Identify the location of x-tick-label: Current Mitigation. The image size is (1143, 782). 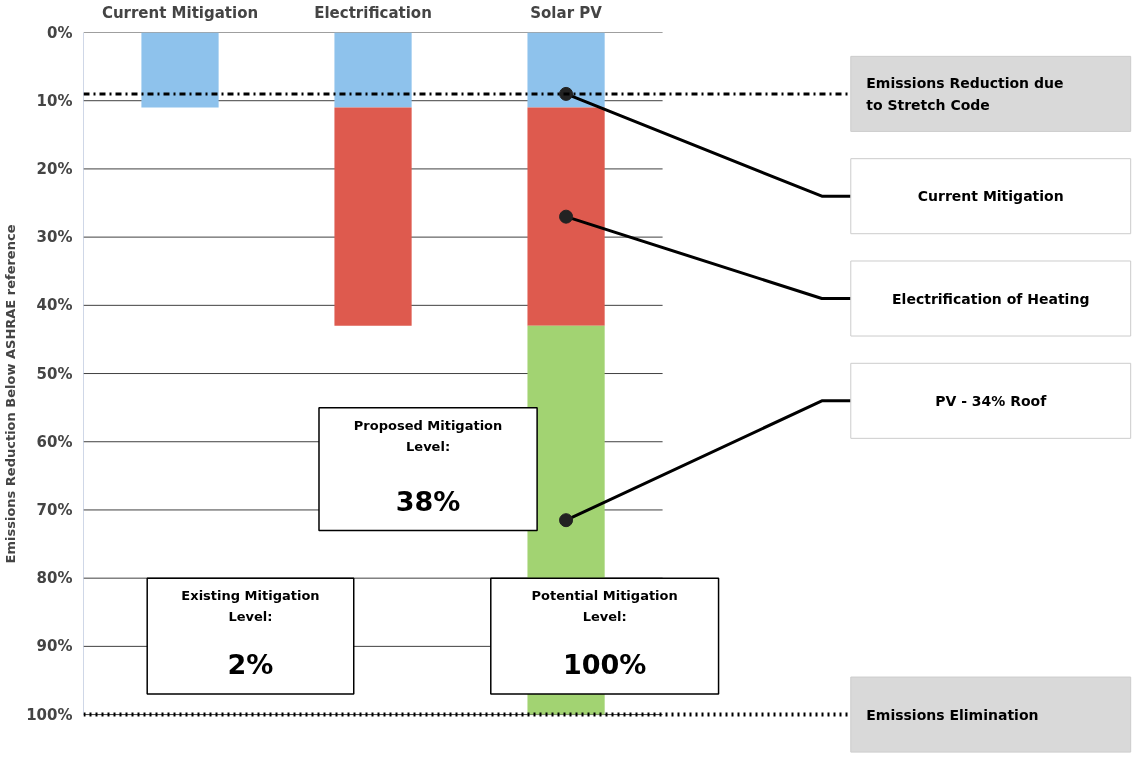
(180, 12).